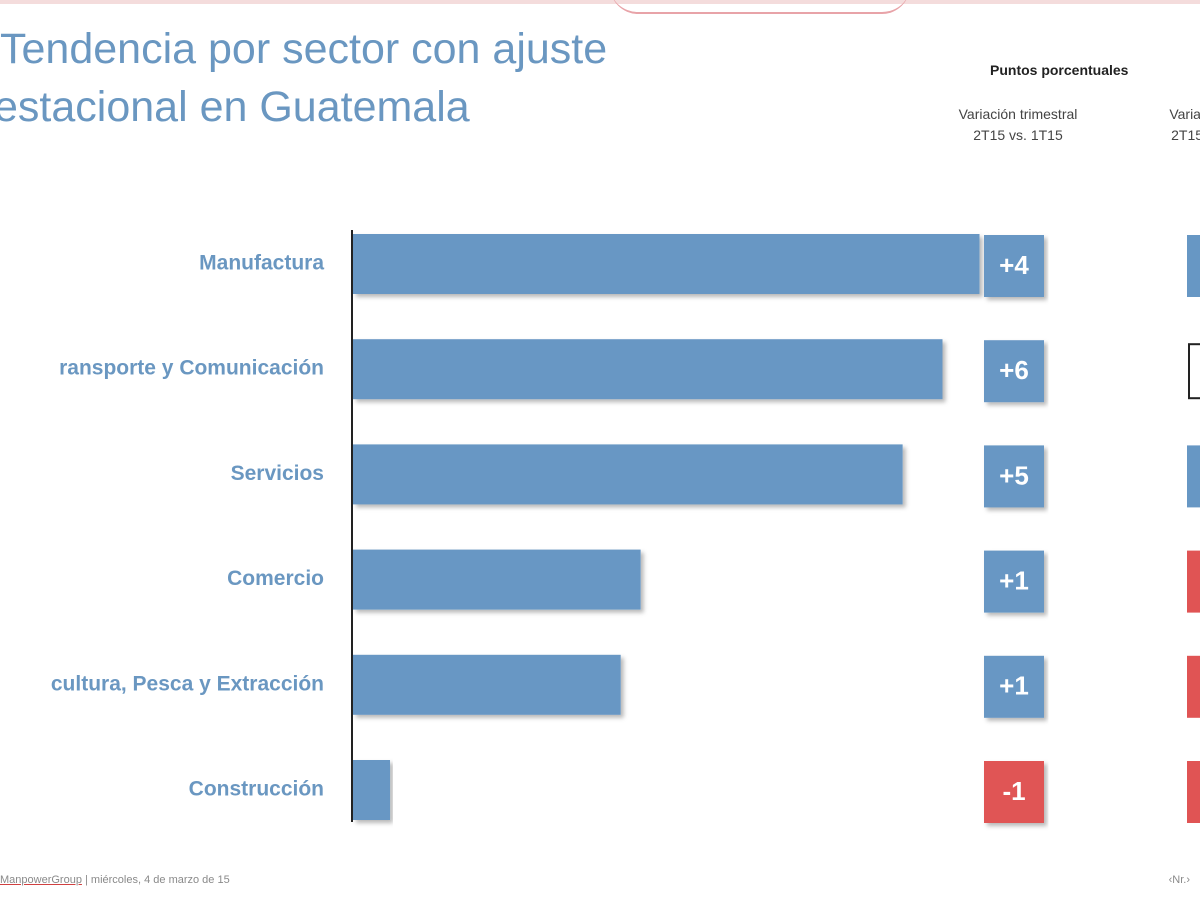  What do you see at coordinates (1179, 880) in the screenshot?
I see `page-number: ‹Nr.›` at bounding box center [1179, 880].